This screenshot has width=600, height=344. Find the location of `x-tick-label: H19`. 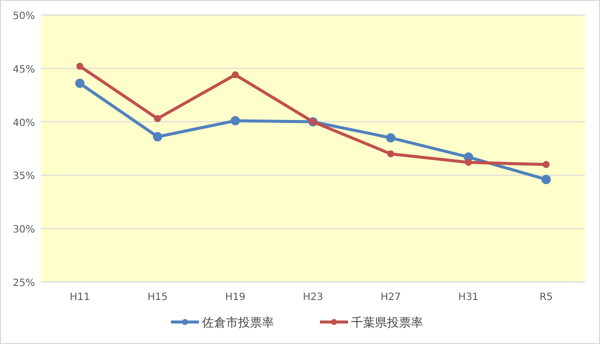

x-tick-label: H19 is located at coordinates (235, 297).